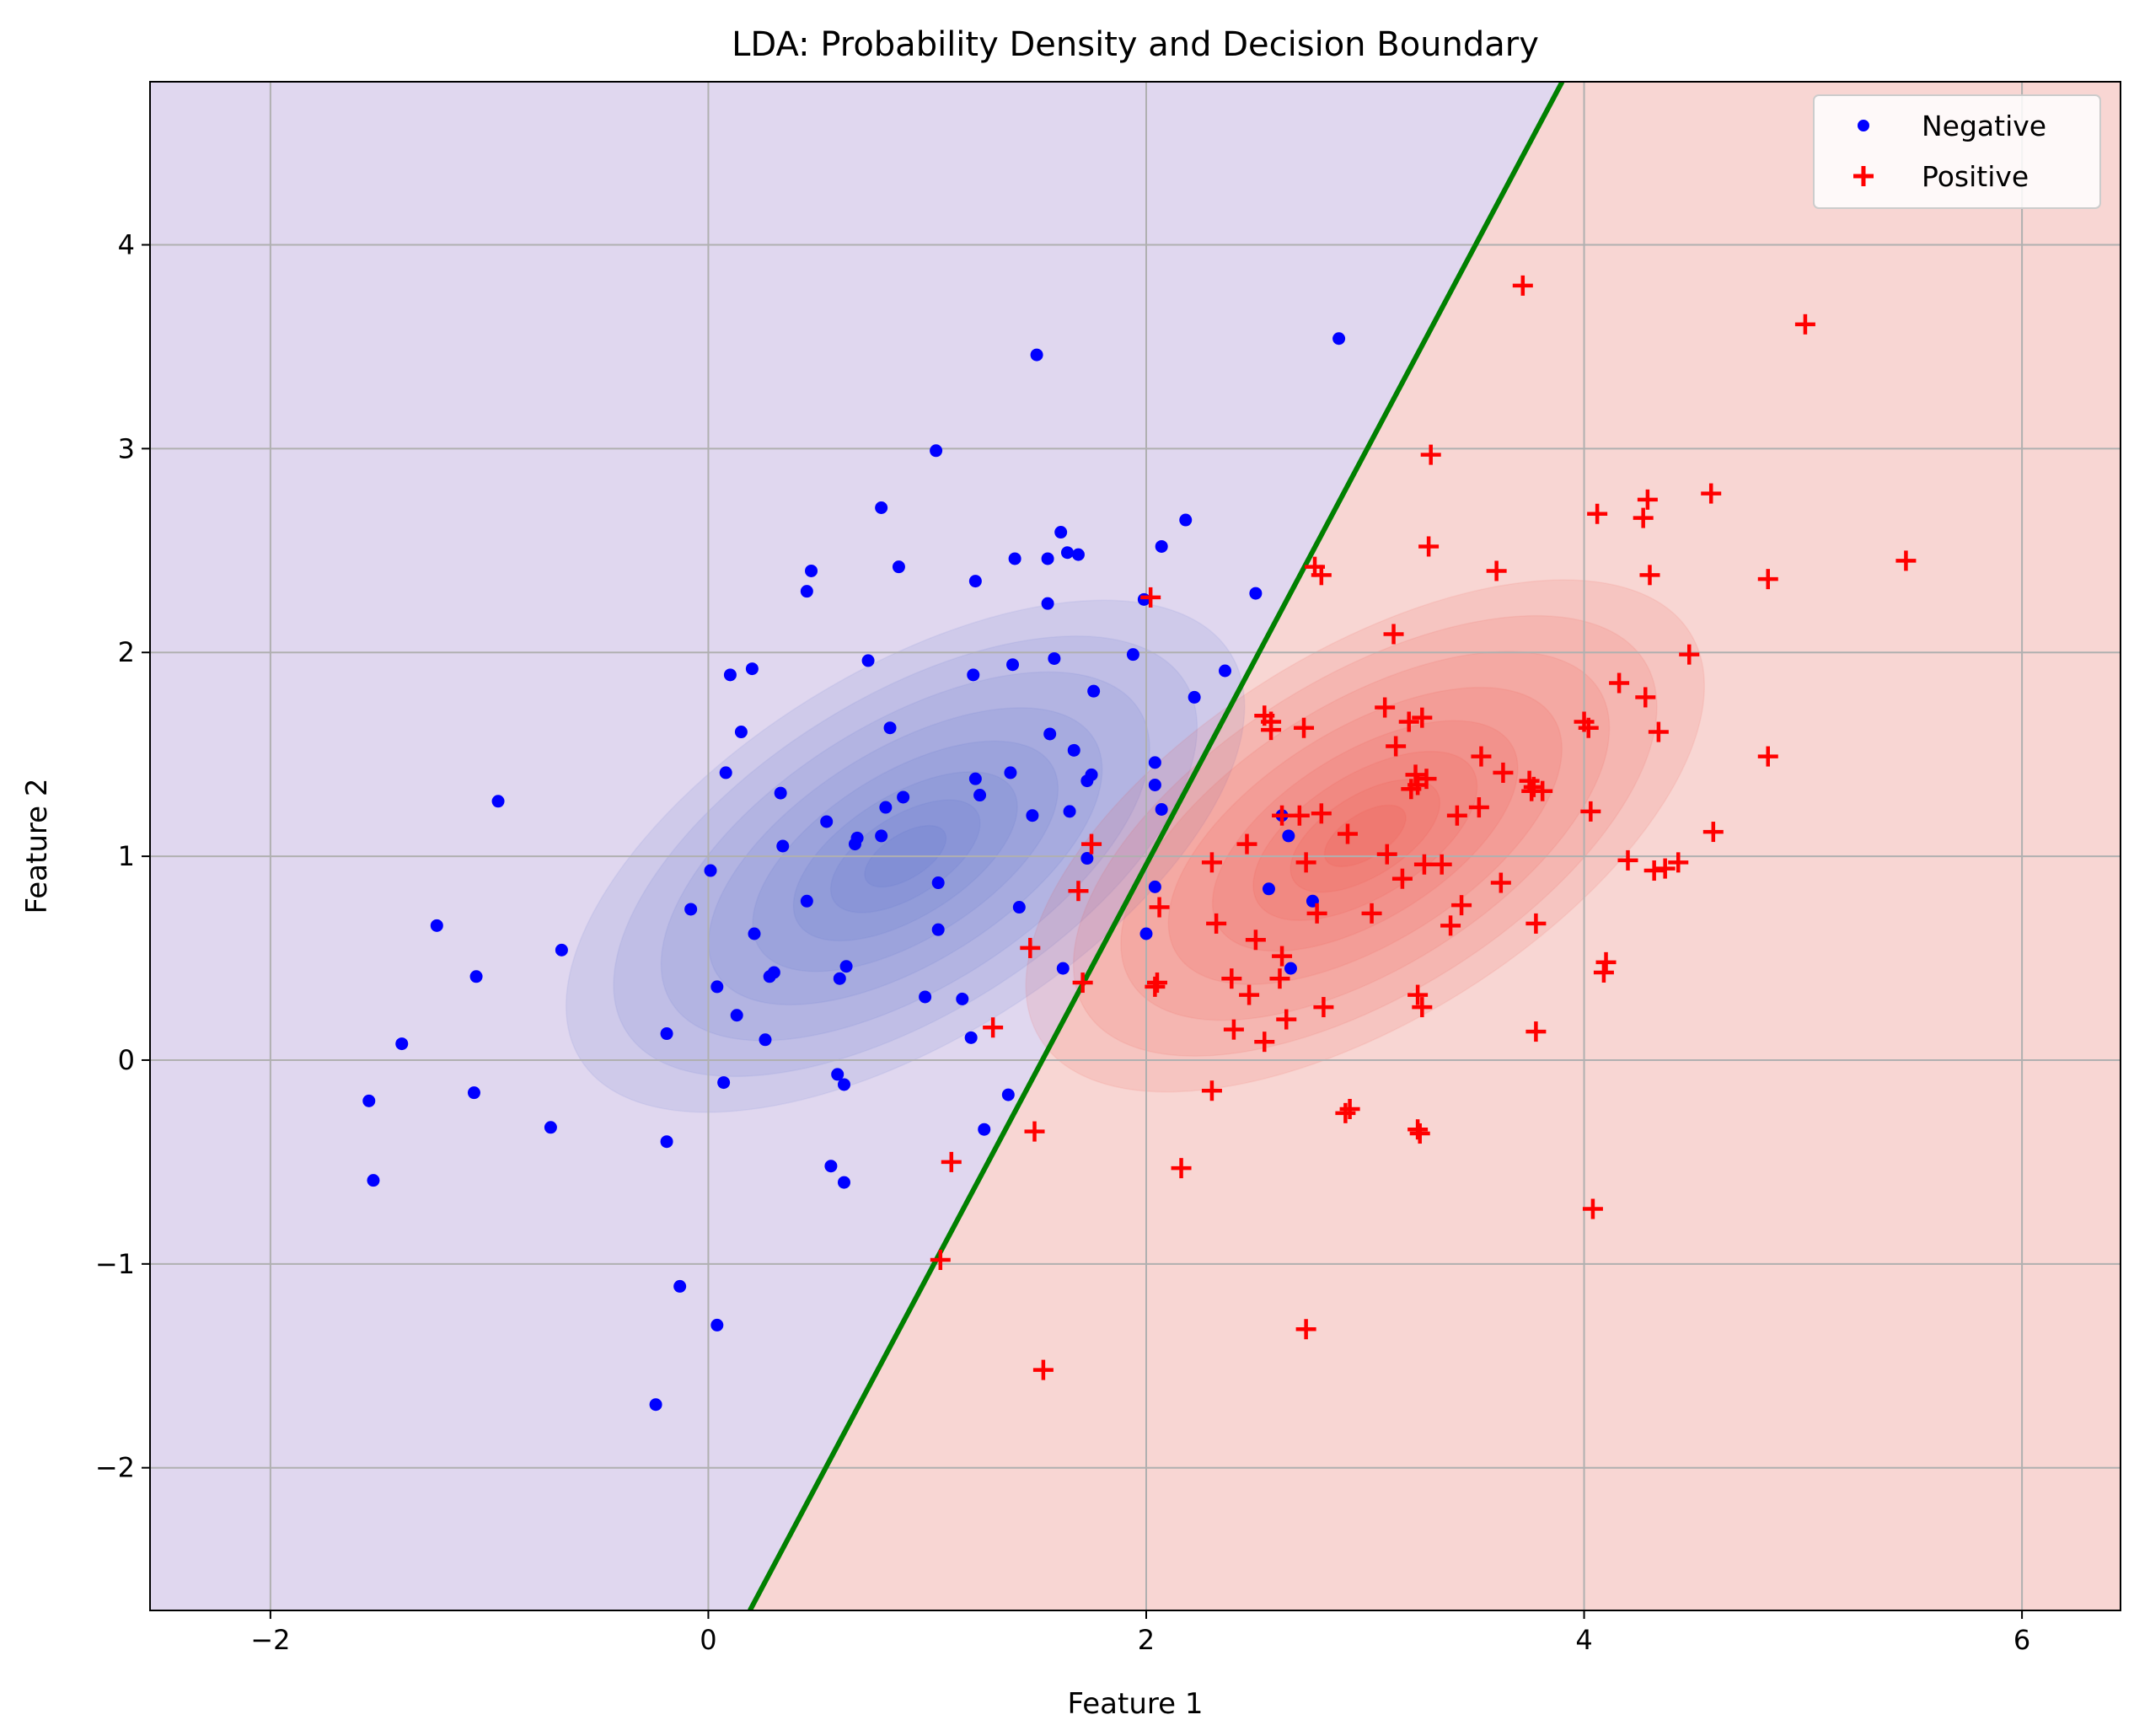 The image size is (2134, 1736). What do you see at coordinates (2021, 1640) in the screenshot?
I see `x-tick-label: 6` at bounding box center [2021, 1640].